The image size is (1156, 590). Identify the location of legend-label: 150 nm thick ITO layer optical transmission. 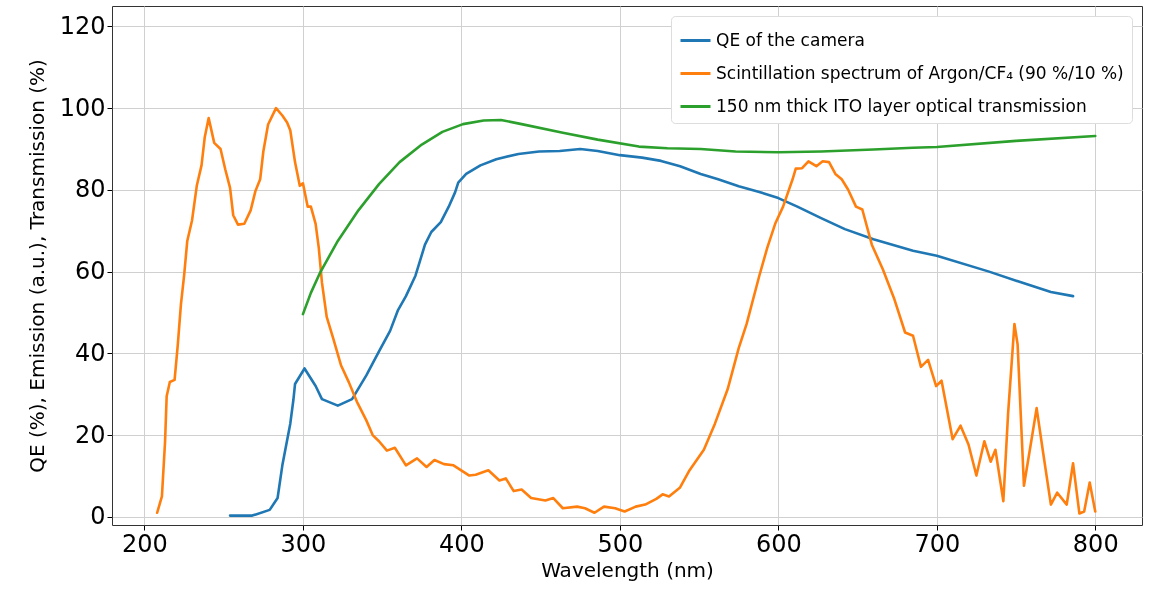
(901, 105).